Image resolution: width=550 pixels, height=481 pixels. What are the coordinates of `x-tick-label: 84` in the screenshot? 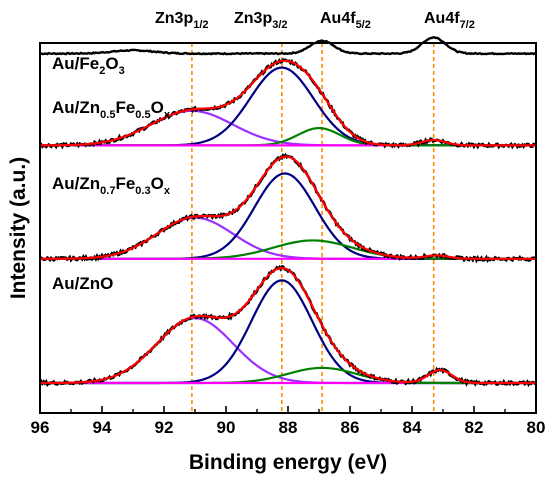 It's located at (412, 427).